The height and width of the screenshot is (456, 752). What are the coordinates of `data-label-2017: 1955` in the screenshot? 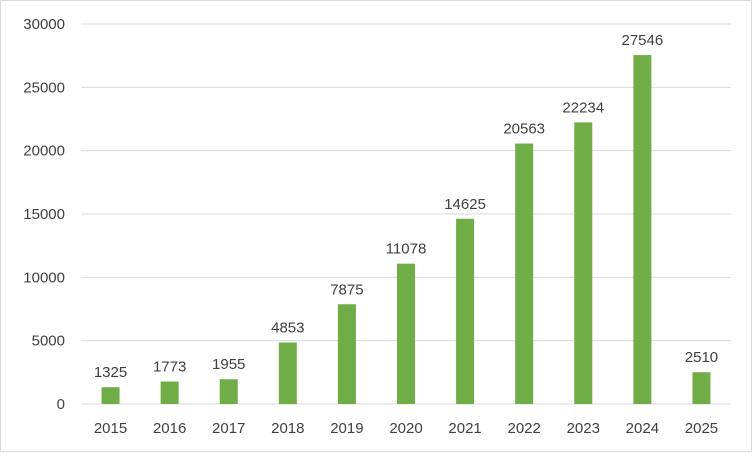 It's located at (228, 364).